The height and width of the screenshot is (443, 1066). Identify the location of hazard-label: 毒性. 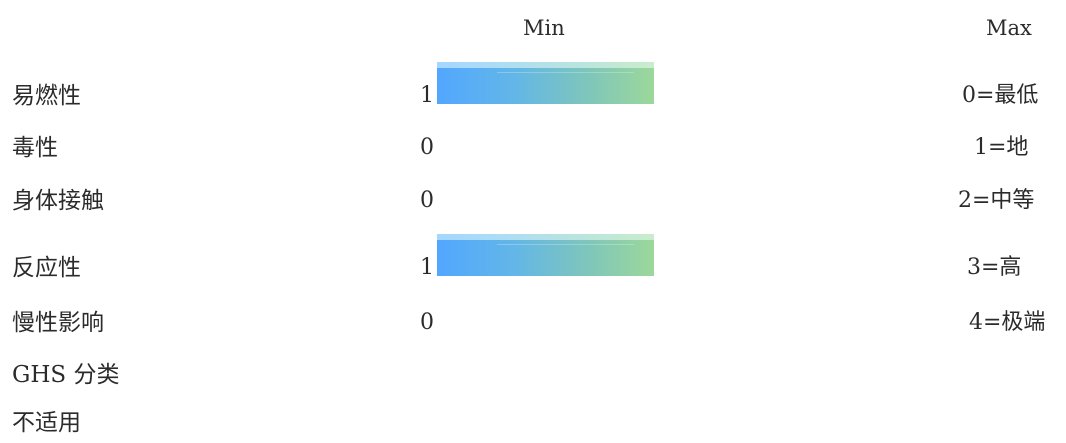
(35, 148).